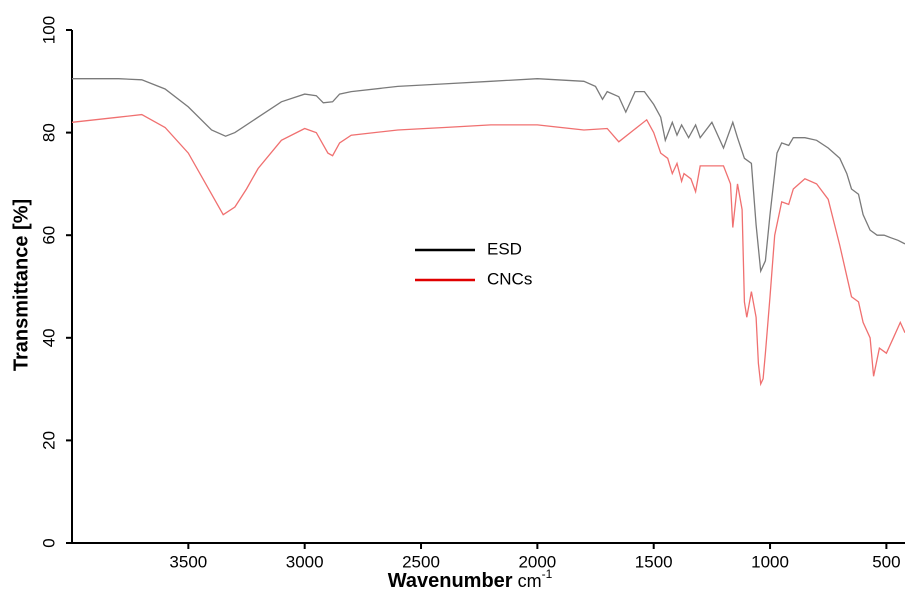 The width and height of the screenshot is (905, 593). Describe the element at coordinates (21, 285) in the screenshot. I see `y-axis-title: Transmittance [%]` at that location.